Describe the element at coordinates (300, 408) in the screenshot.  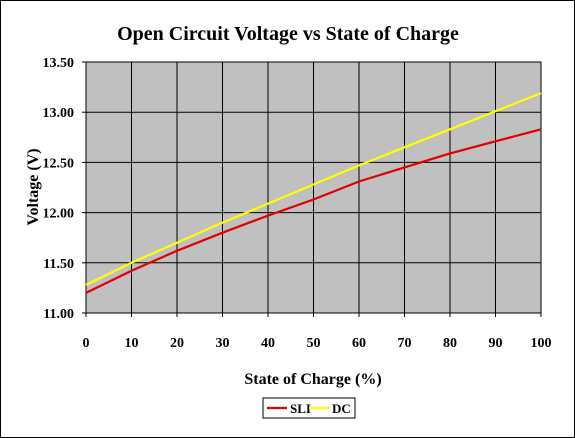
I see `legend-label-sli: SLI` at that location.